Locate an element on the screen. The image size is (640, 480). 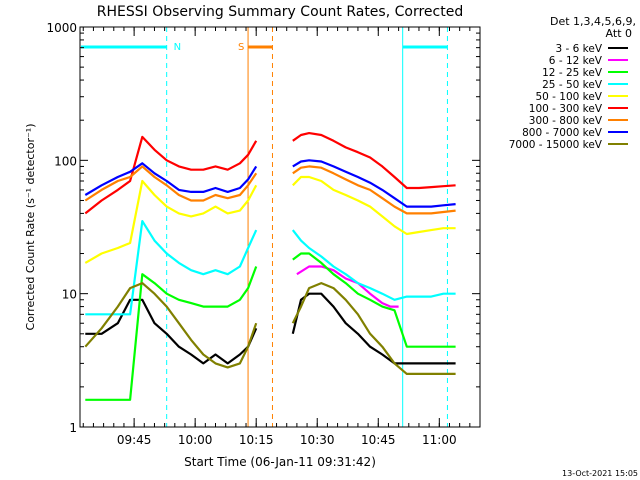
detector-label: Det 1,3,4,5,6,9, is located at coordinates (593, 21).